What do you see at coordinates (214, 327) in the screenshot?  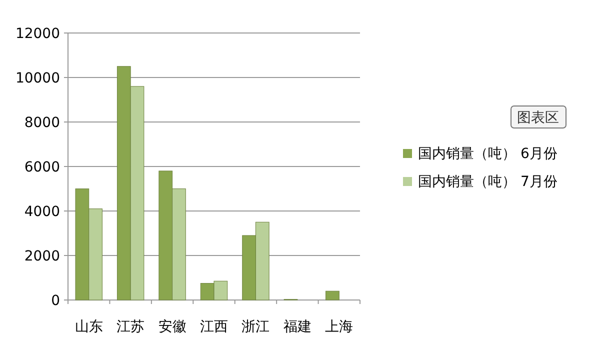 I see `x-tick-label: 江西` at bounding box center [214, 327].